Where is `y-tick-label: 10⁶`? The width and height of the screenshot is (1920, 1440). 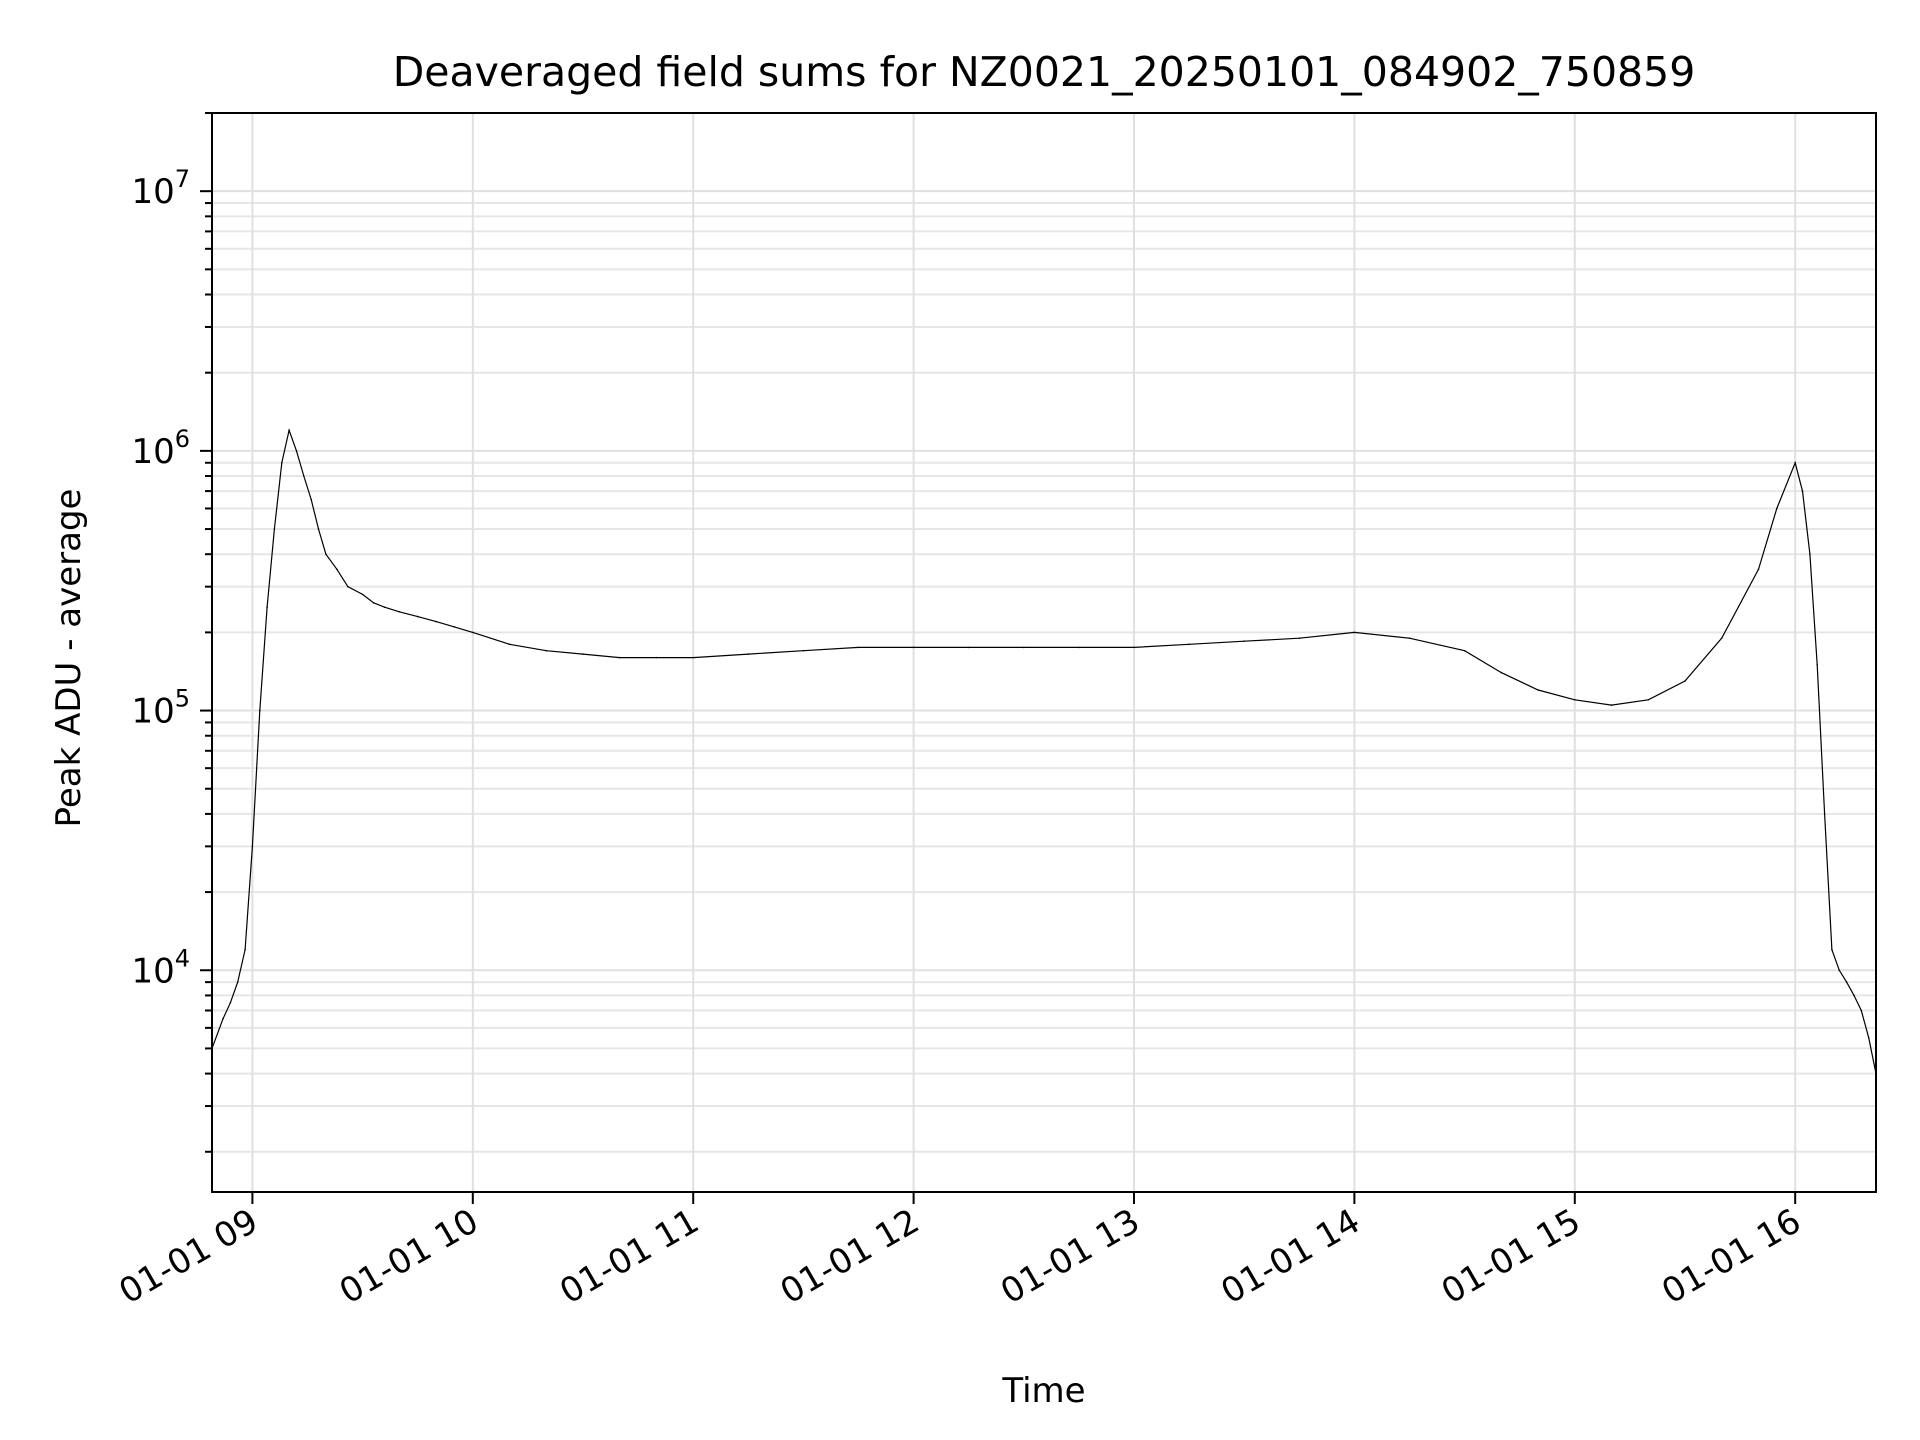 y-tick-label: 10⁶ is located at coordinates (160, 448).